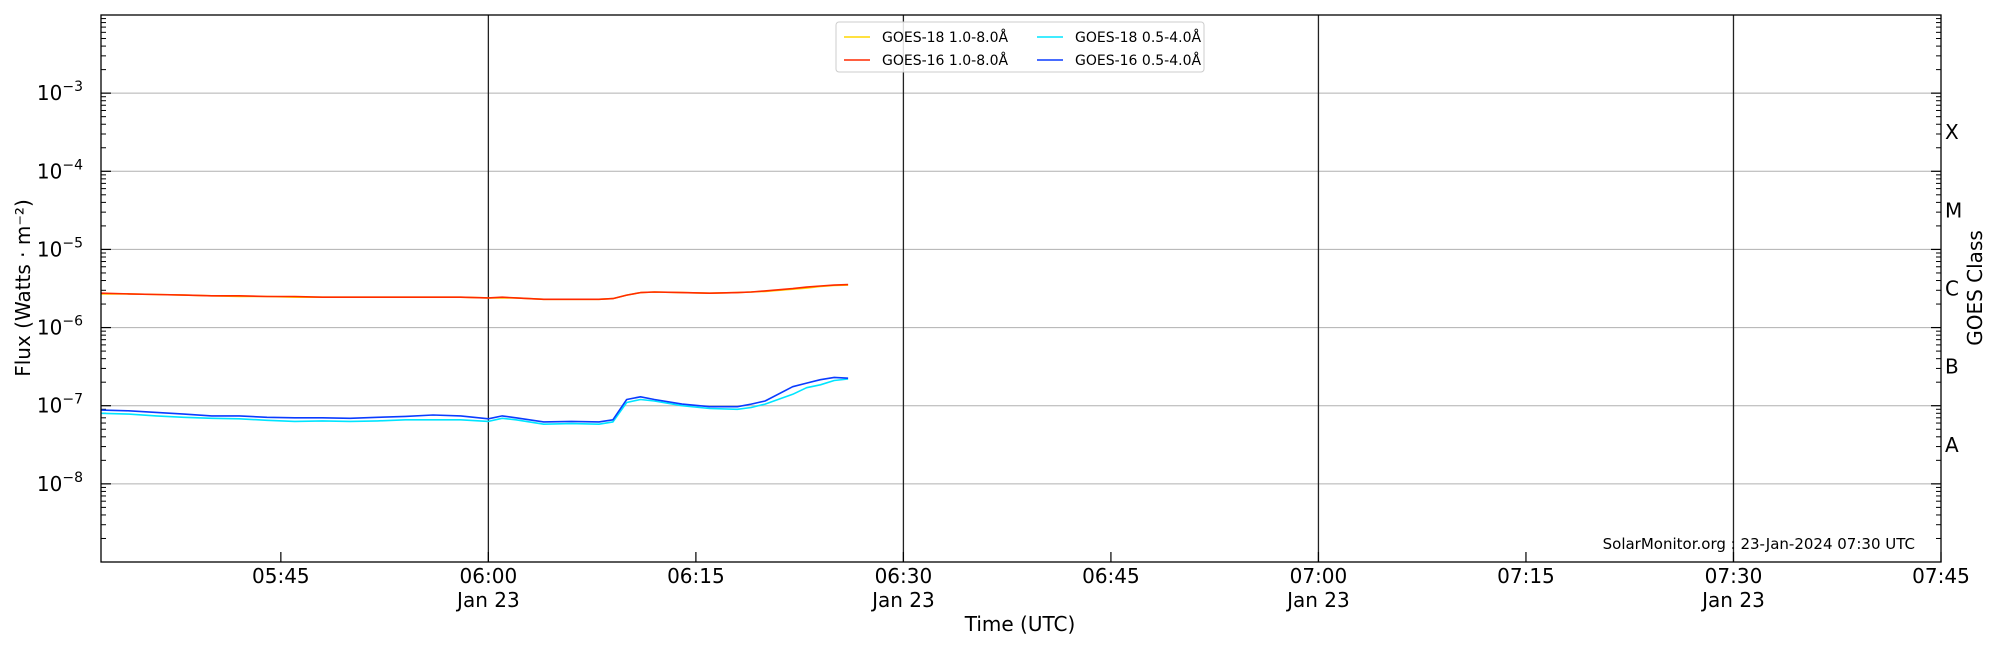  I want to click on goes-class-labels: A B C M X, so click(1953, 288).